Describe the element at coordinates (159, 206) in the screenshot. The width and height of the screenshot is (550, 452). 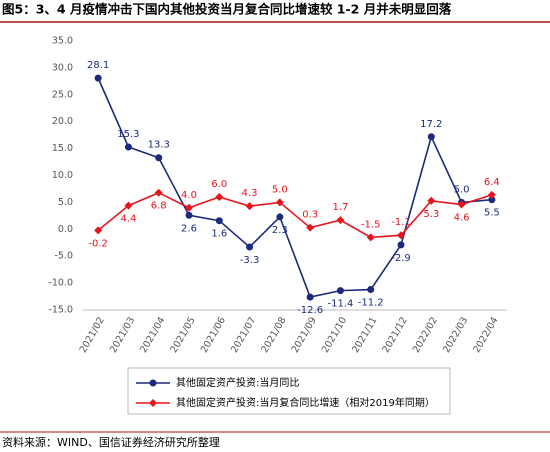
I see `data-label: 6.8` at that location.